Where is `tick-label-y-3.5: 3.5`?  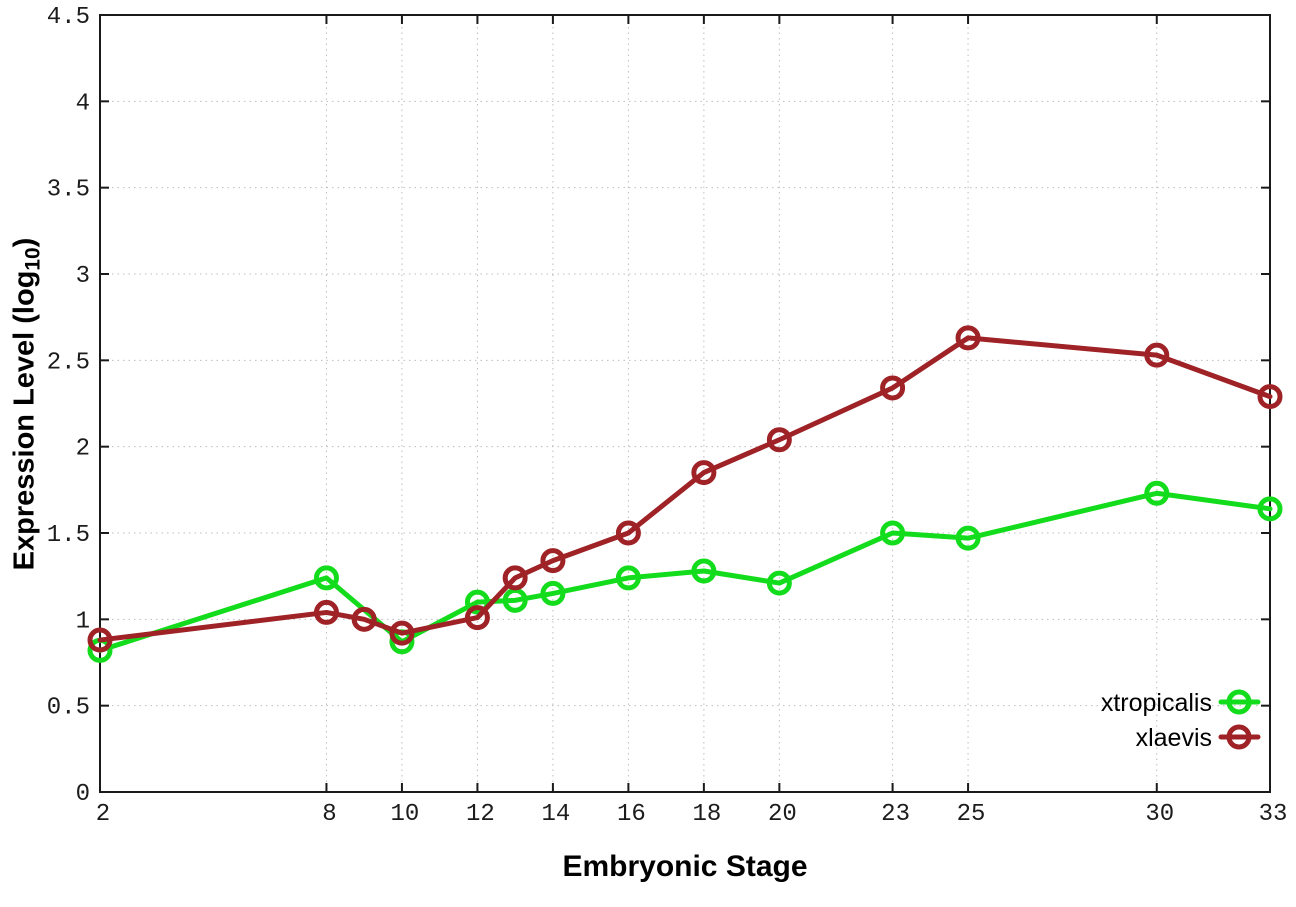
tick-label-y-3.5: 3.5 is located at coordinates (68, 190).